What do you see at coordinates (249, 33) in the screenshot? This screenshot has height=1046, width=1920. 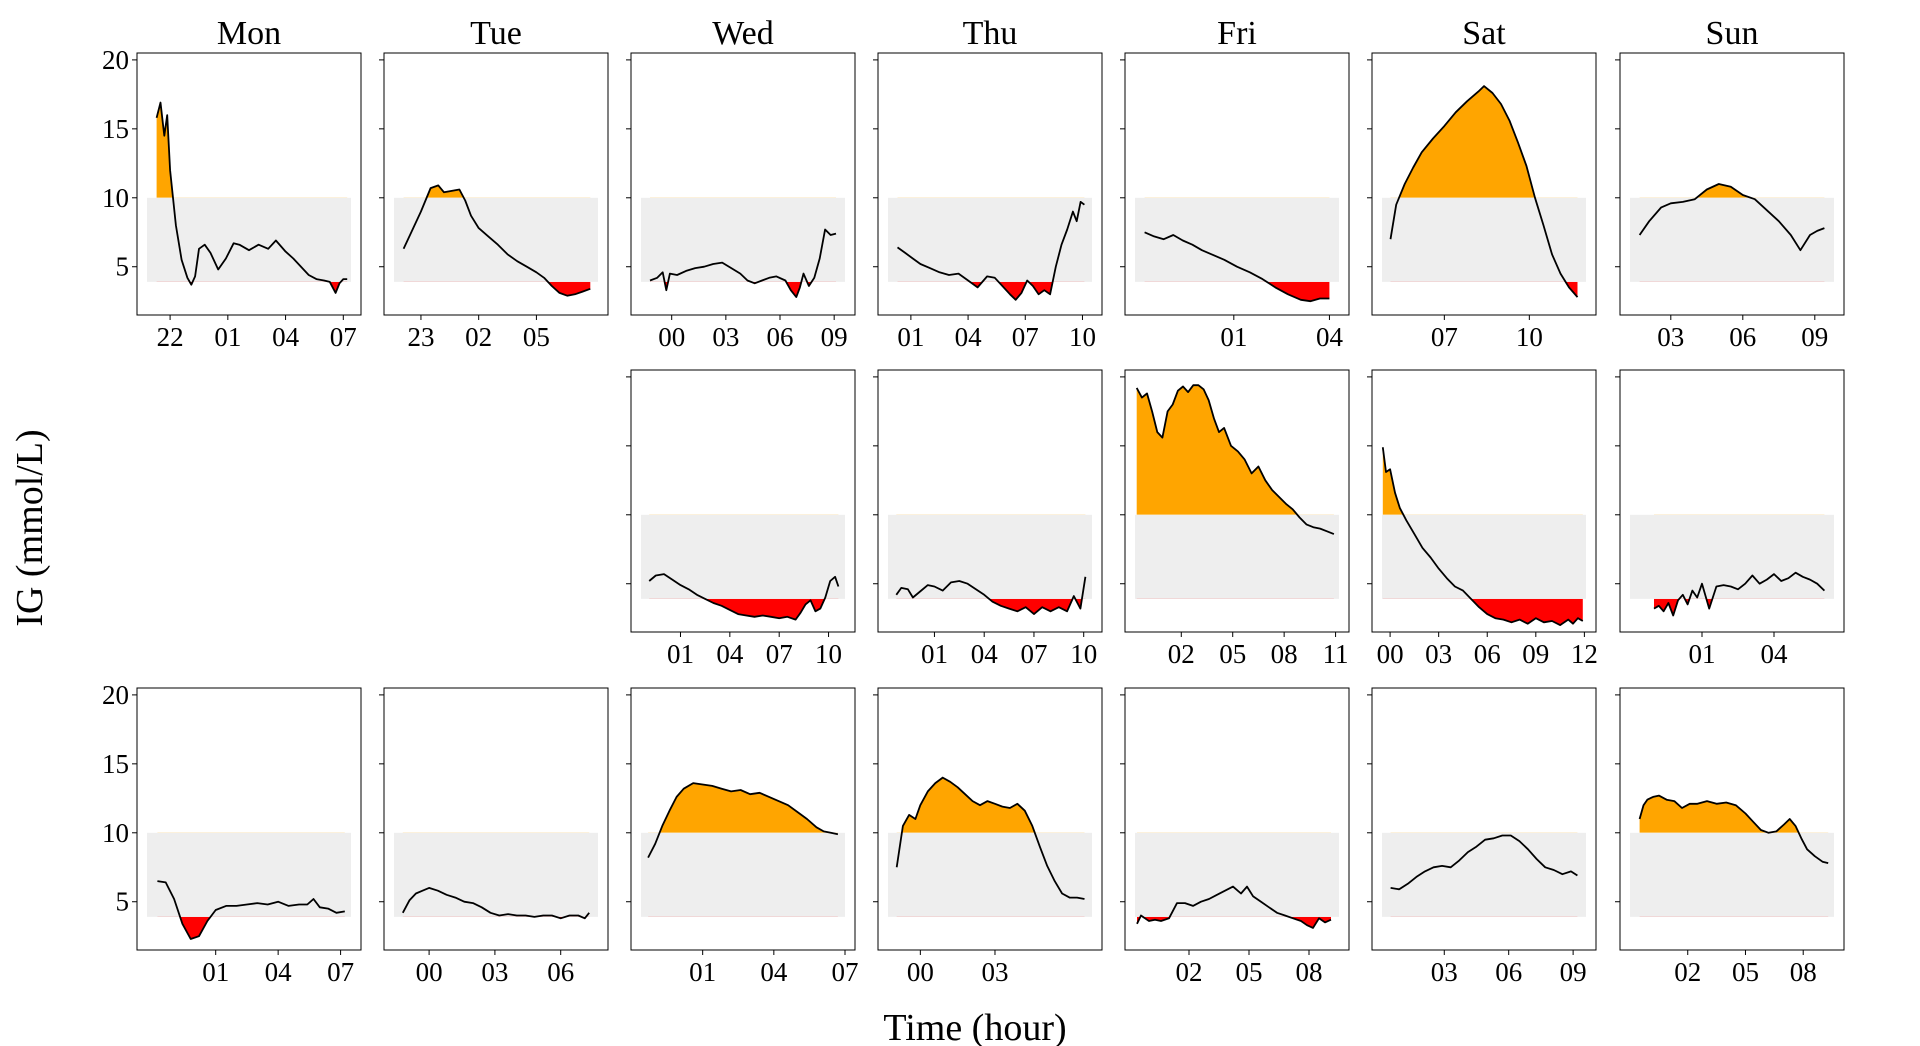 I see `column-title-mon: Mon` at bounding box center [249, 33].